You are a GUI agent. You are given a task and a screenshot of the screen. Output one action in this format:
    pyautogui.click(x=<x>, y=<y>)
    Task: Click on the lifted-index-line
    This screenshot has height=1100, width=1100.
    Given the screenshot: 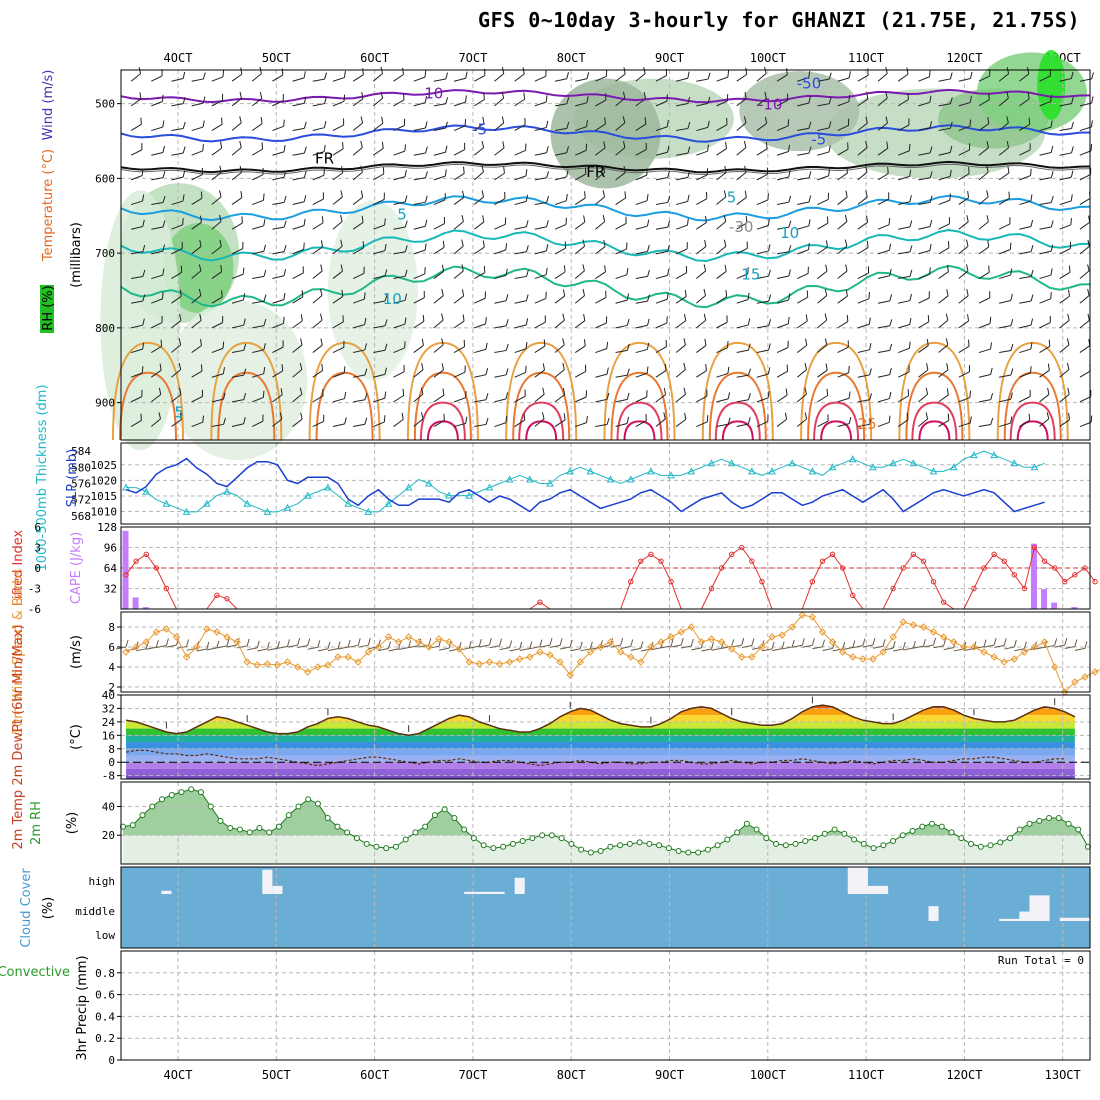 What is the action you would take?
    pyautogui.click(x=651, y=581)
    